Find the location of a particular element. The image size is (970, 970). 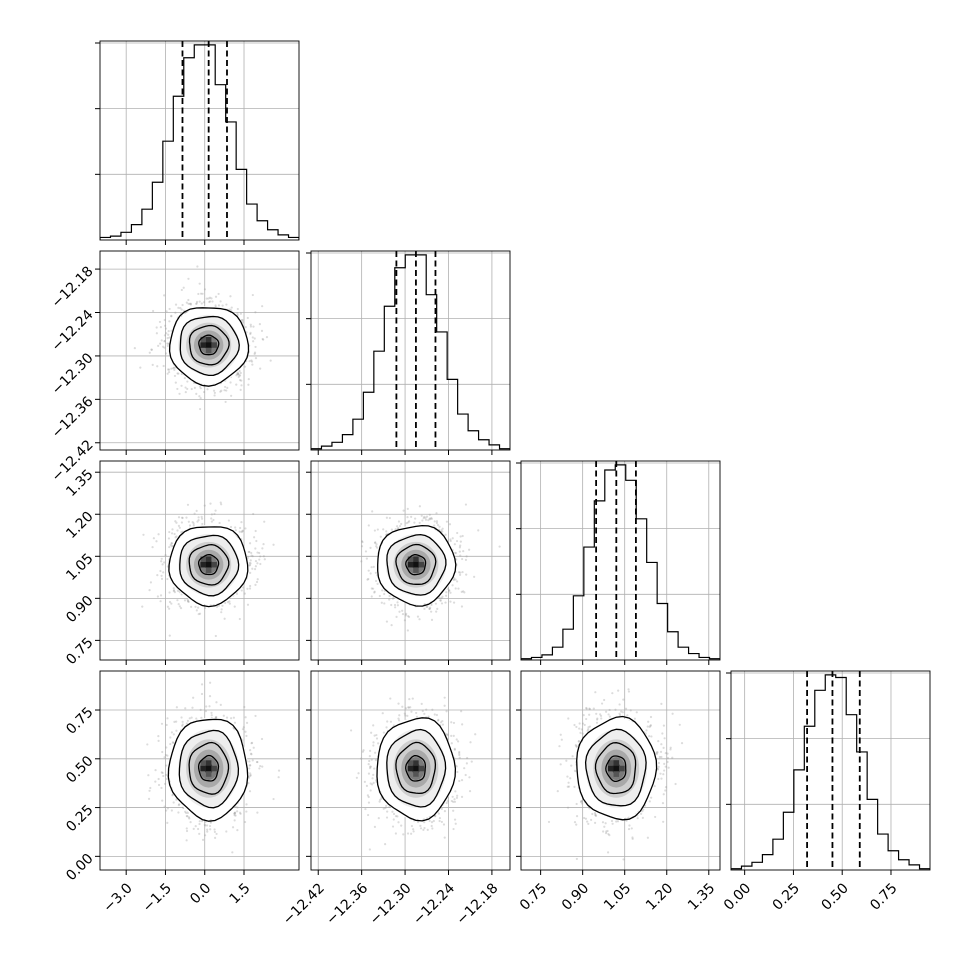

histogram-line is located at coordinates (830, 772).